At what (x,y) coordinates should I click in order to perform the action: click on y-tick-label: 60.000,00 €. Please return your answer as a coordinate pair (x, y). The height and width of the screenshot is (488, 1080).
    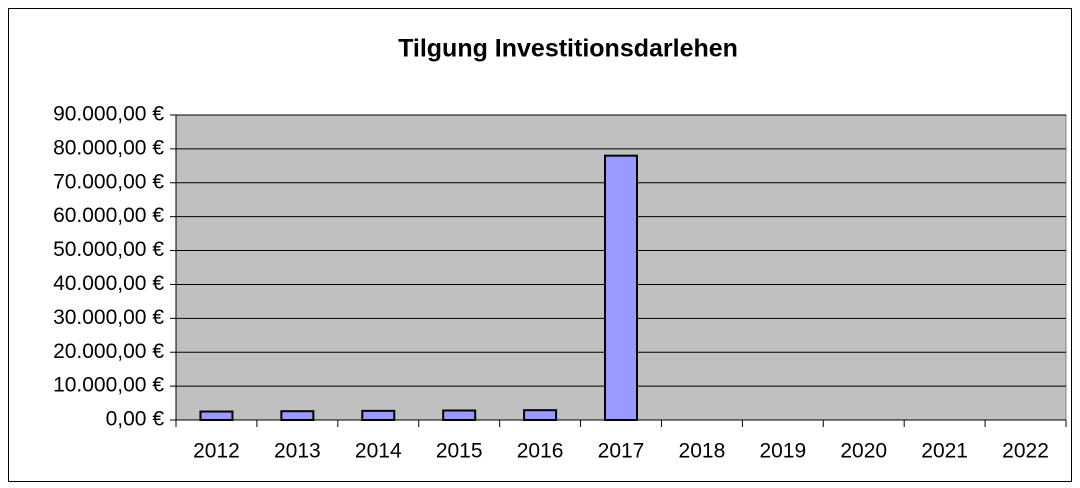
    Looking at the image, I should click on (108, 215).